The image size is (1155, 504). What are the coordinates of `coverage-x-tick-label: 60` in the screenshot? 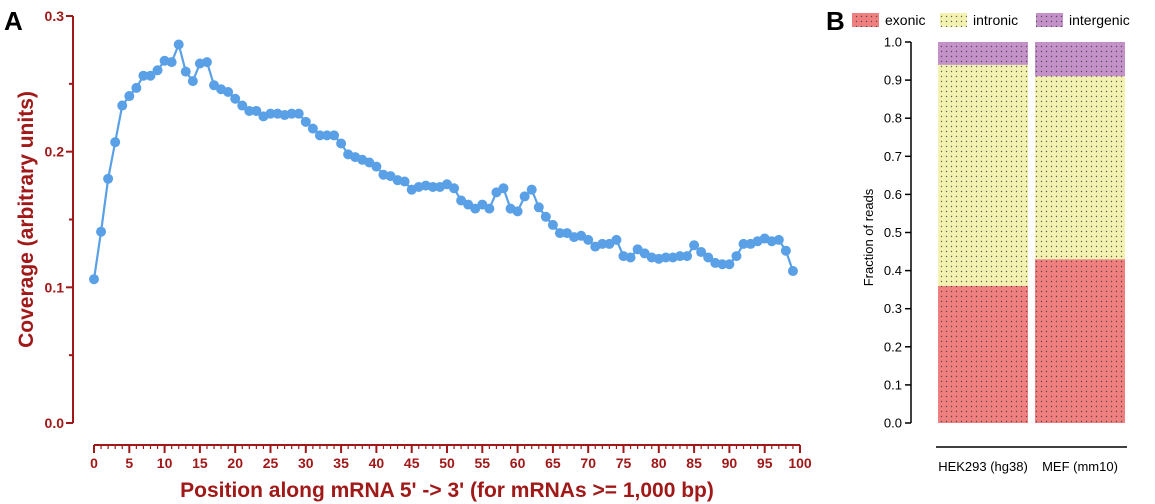 It's located at (518, 463).